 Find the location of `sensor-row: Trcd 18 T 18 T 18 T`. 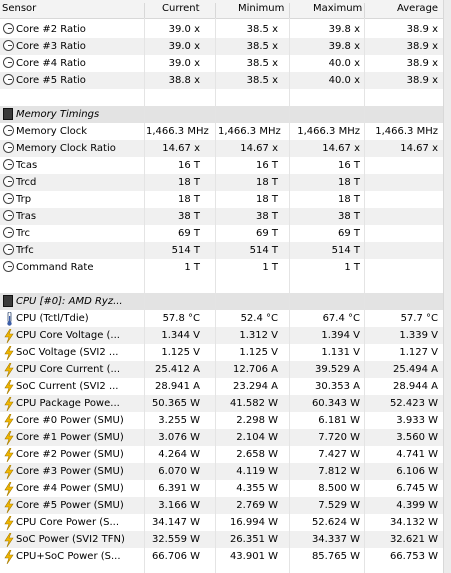

sensor-row: Trcd 18 T 18 T 18 T is located at coordinates (221, 182).